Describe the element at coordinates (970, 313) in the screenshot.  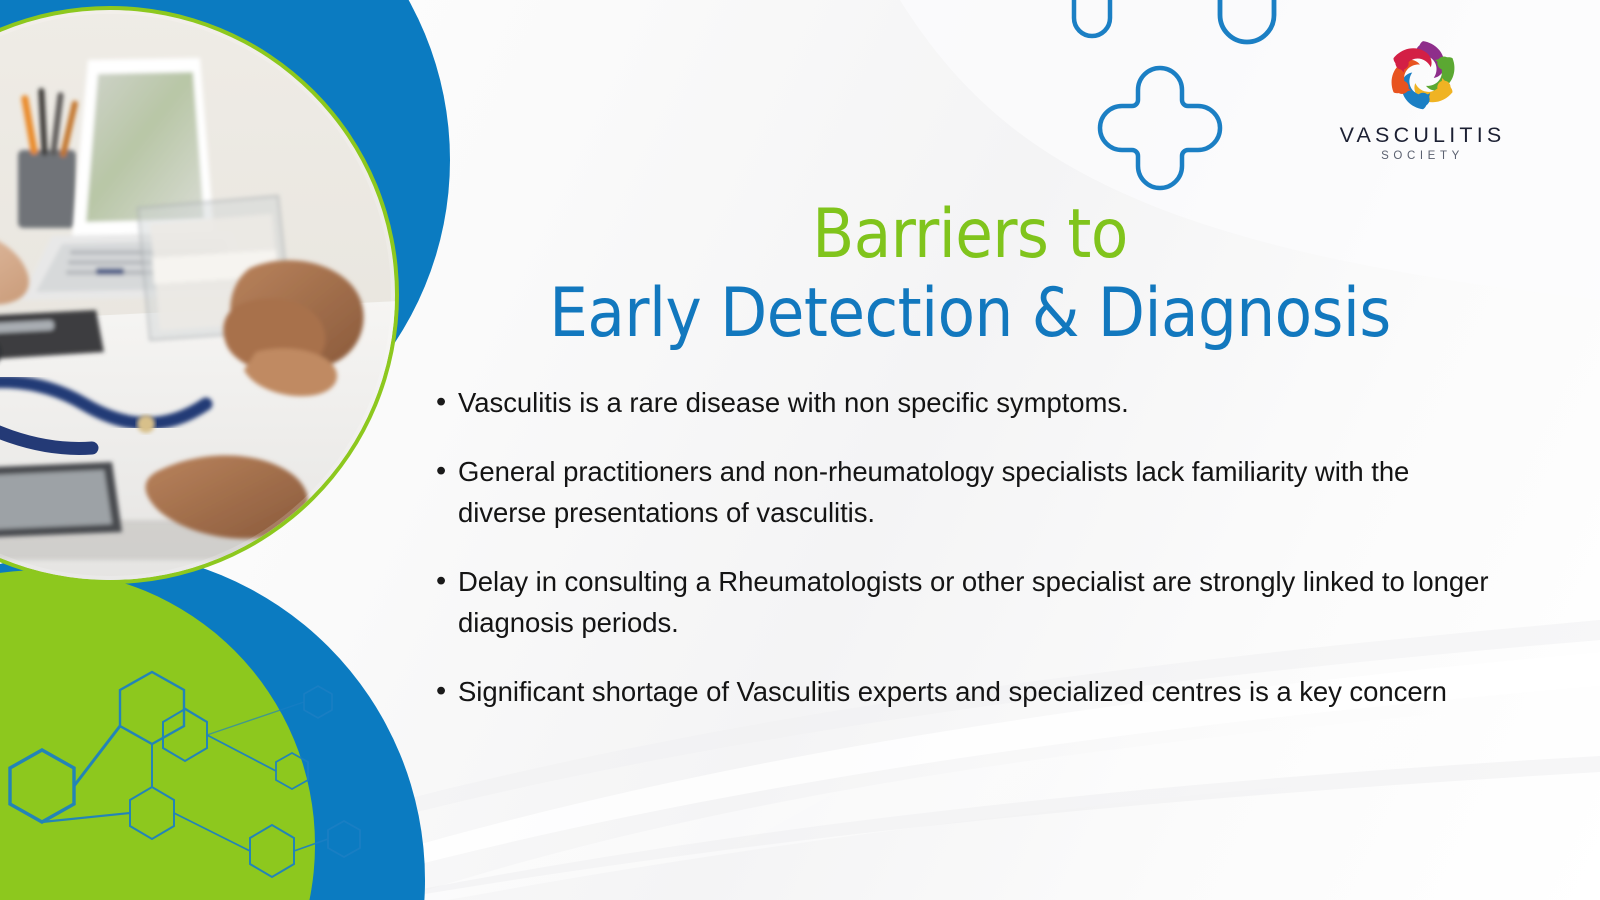
I see `title-line-secondary: Early Detection & Diagnosis` at that location.